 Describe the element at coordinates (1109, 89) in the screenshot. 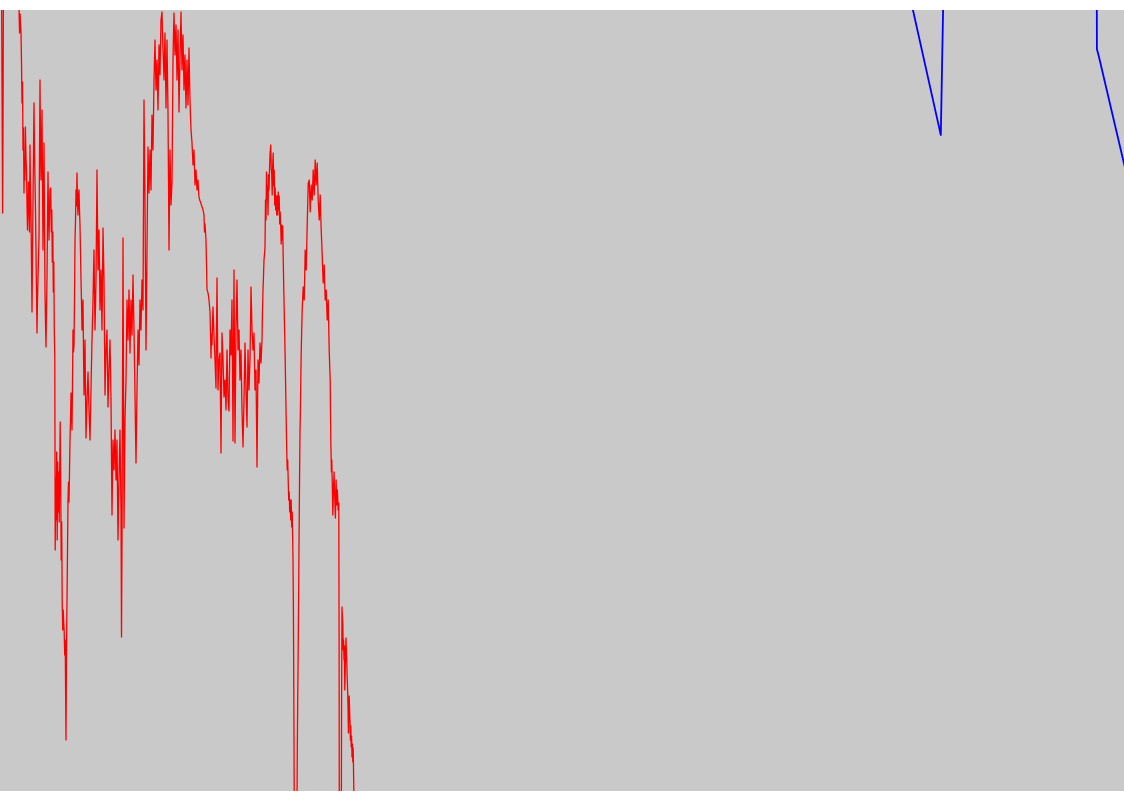

I see `blue-trace-segment-2-line` at that location.